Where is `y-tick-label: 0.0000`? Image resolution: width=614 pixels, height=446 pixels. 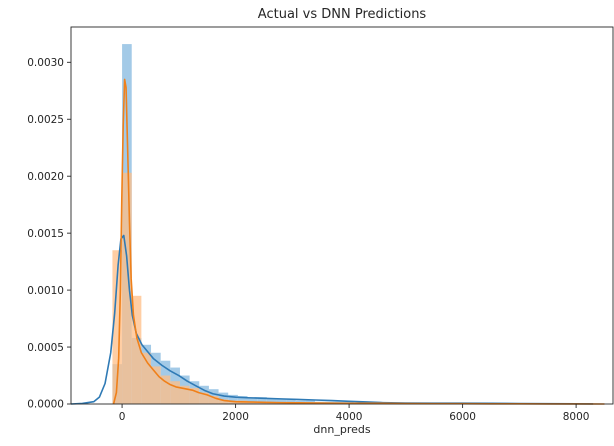 y-tick-label: 0.0000 is located at coordinates (45, 405).